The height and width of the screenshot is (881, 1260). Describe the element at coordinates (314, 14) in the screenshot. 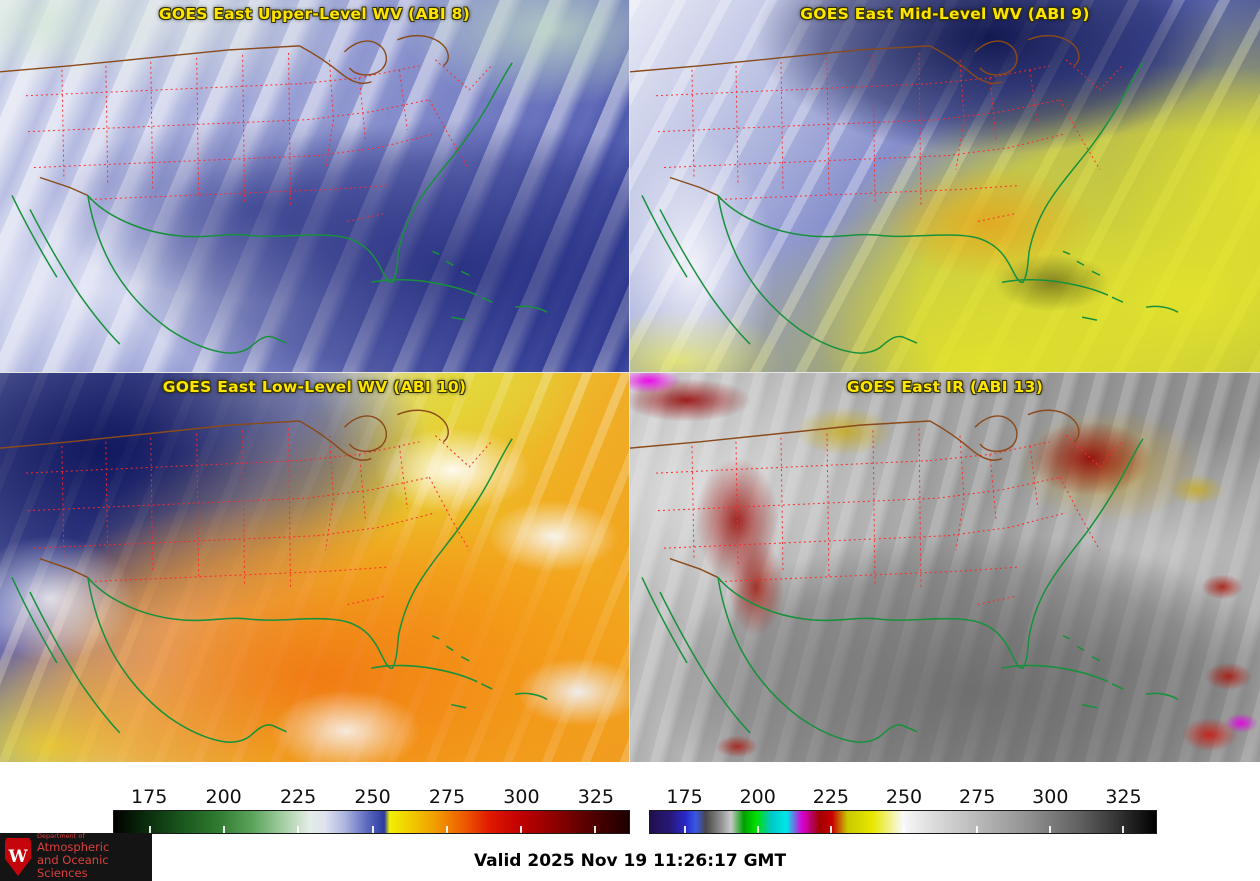

I see `panel-title: GOES East Upper-Level WV (ABI 8)` at that location.